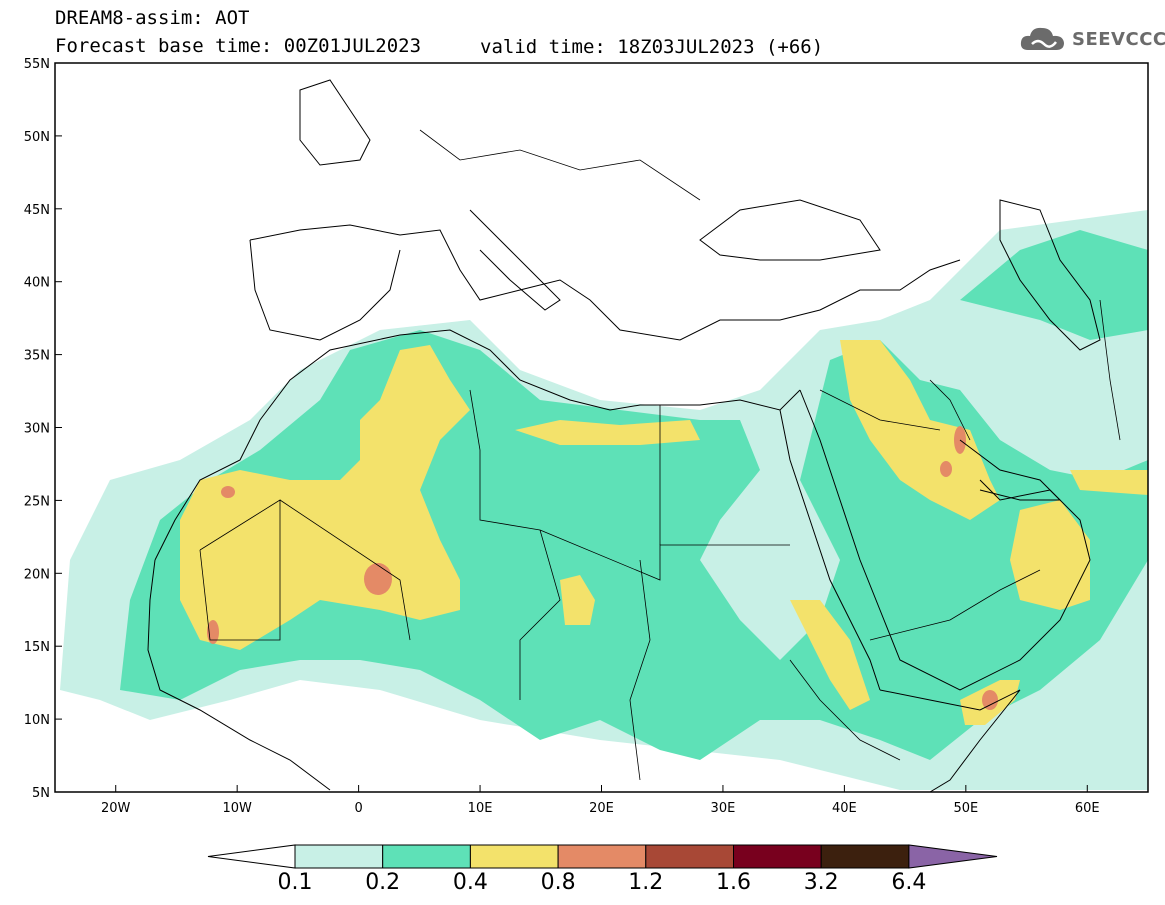  What do you see at coordinates (325, 290) in the screenshot?
I see `coastline-iberia` at bounding box center [325, 290].